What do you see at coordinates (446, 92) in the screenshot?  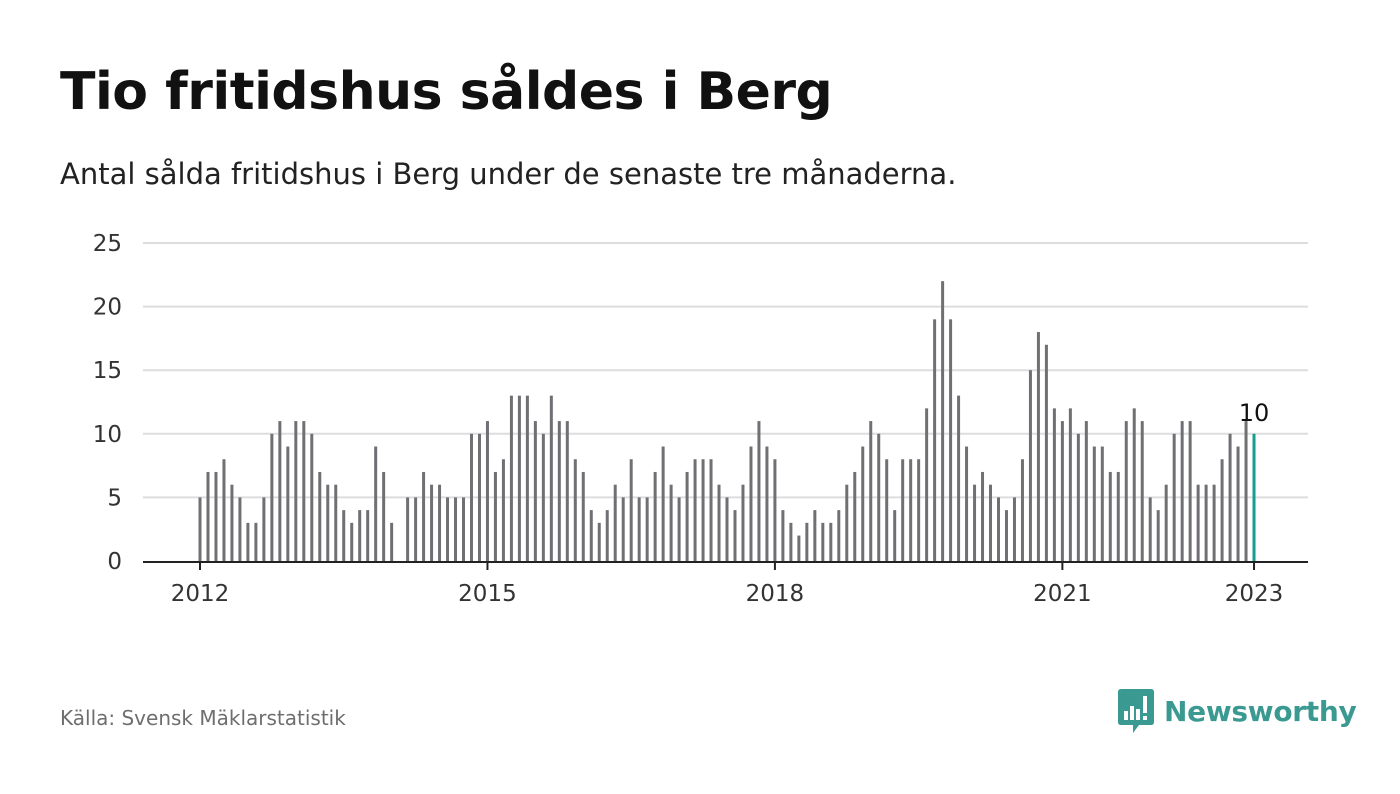 I see `chart-title: Tio fritidshus såldes i Berg` at bounding box center [446, 92].